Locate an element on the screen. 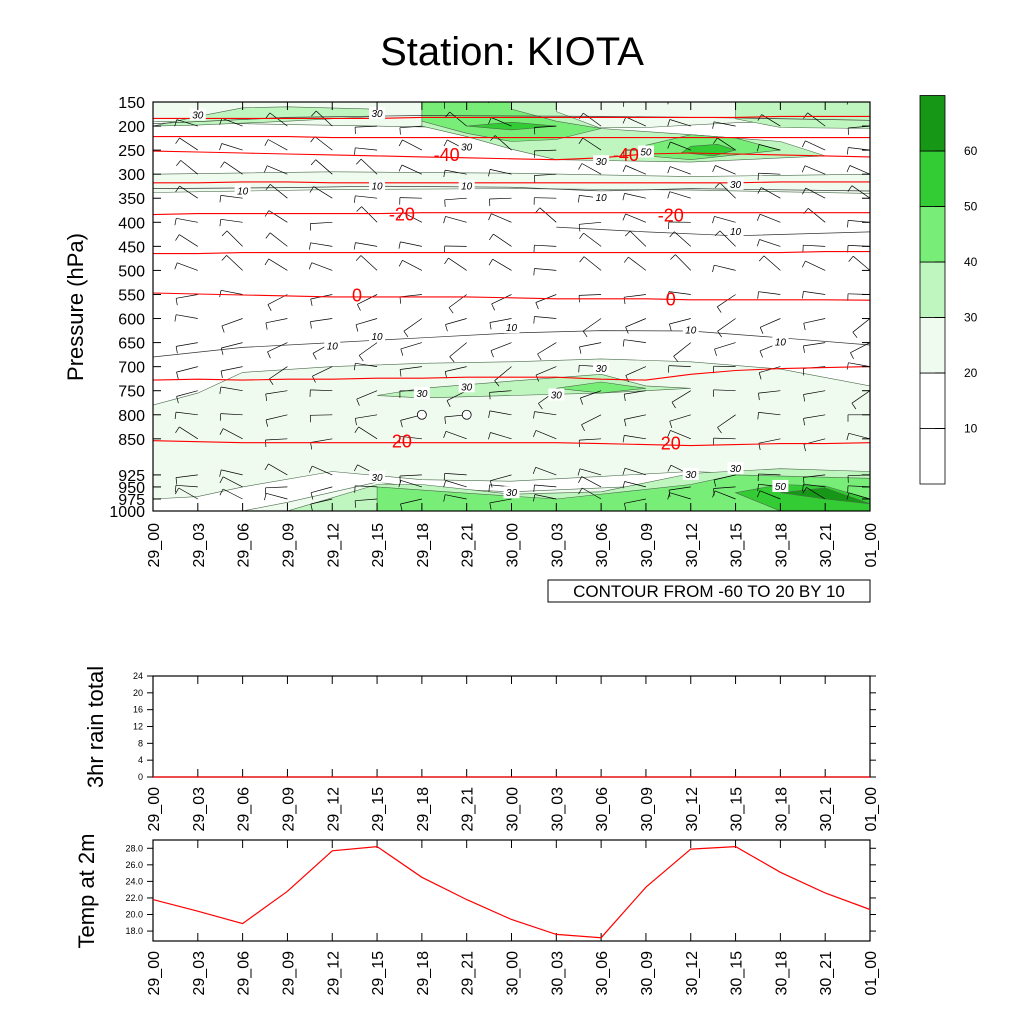  time-tick-label: 29_18 is located at coordinates (423, 973).